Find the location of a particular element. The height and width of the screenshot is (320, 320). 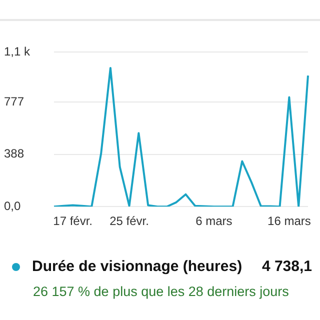

x-tick-label: 6 mars is located at coordinates (214, 221).